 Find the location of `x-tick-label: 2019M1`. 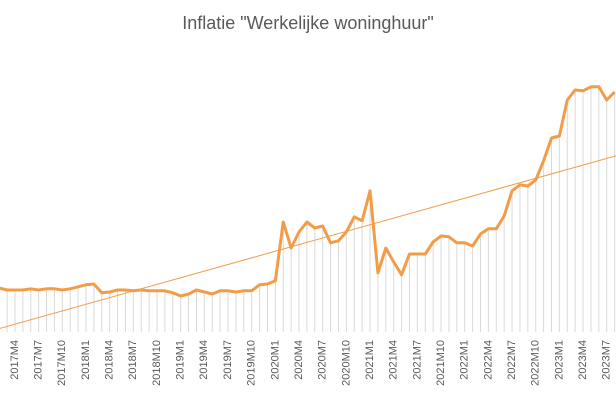

x-tick-label: 2019M1 is located at coordinates (181, 360).